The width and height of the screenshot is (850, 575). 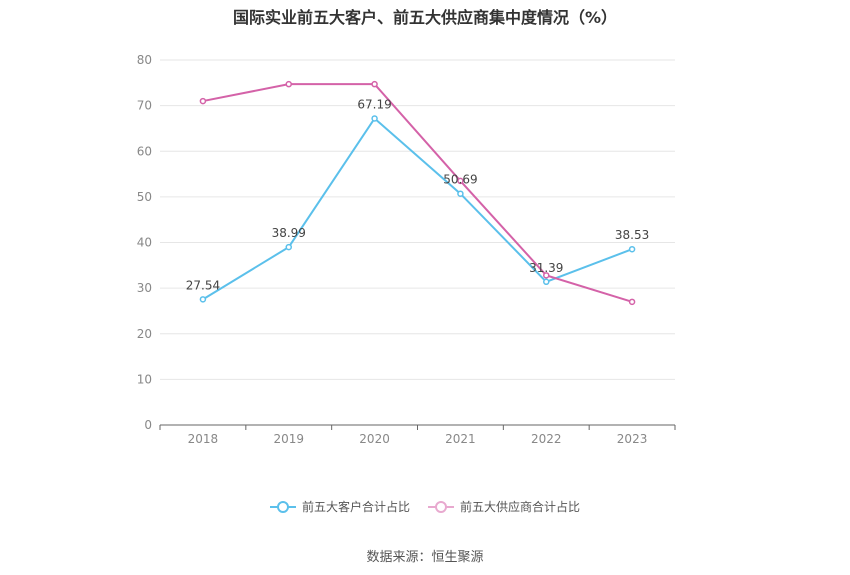 What do you see at coordinates (144, 197) in the screenshot?
I see `y-tick-label: 50` at bounding box center [144, 197].